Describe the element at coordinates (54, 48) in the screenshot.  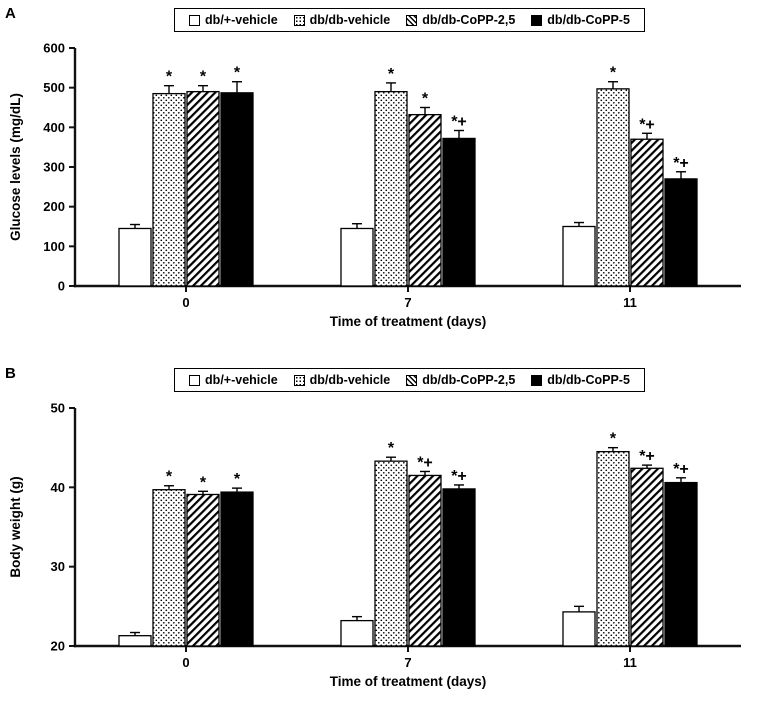
I see `y-tick-label: 600` at that location.